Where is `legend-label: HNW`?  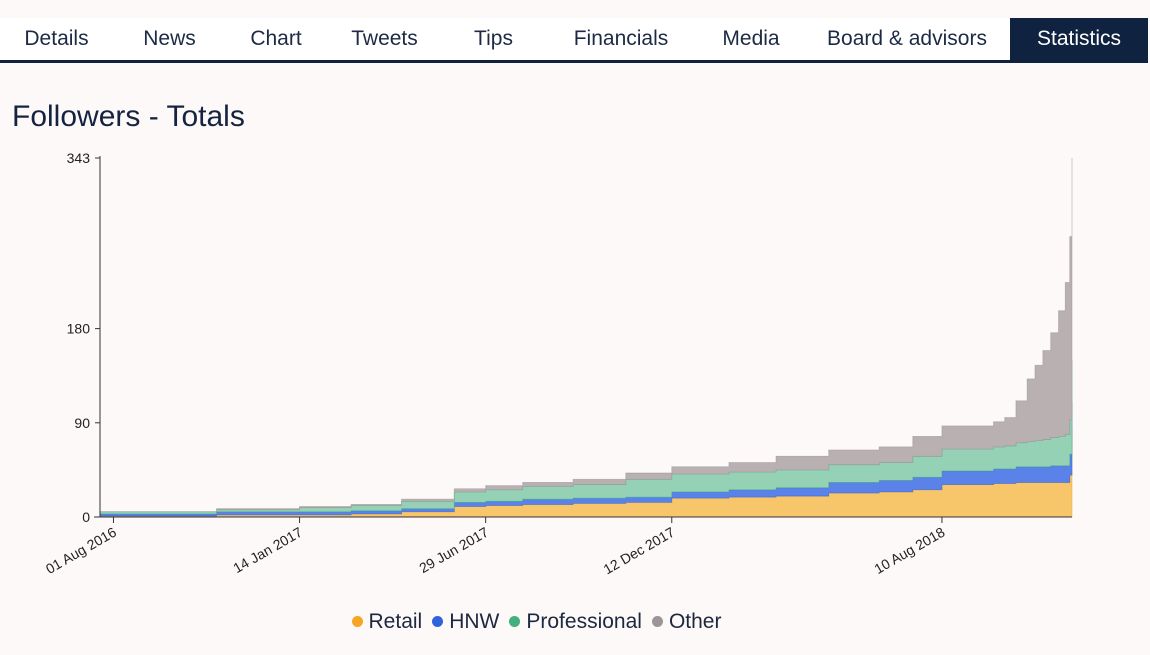
legend-label: HNW is located at coordinates (474, 621).